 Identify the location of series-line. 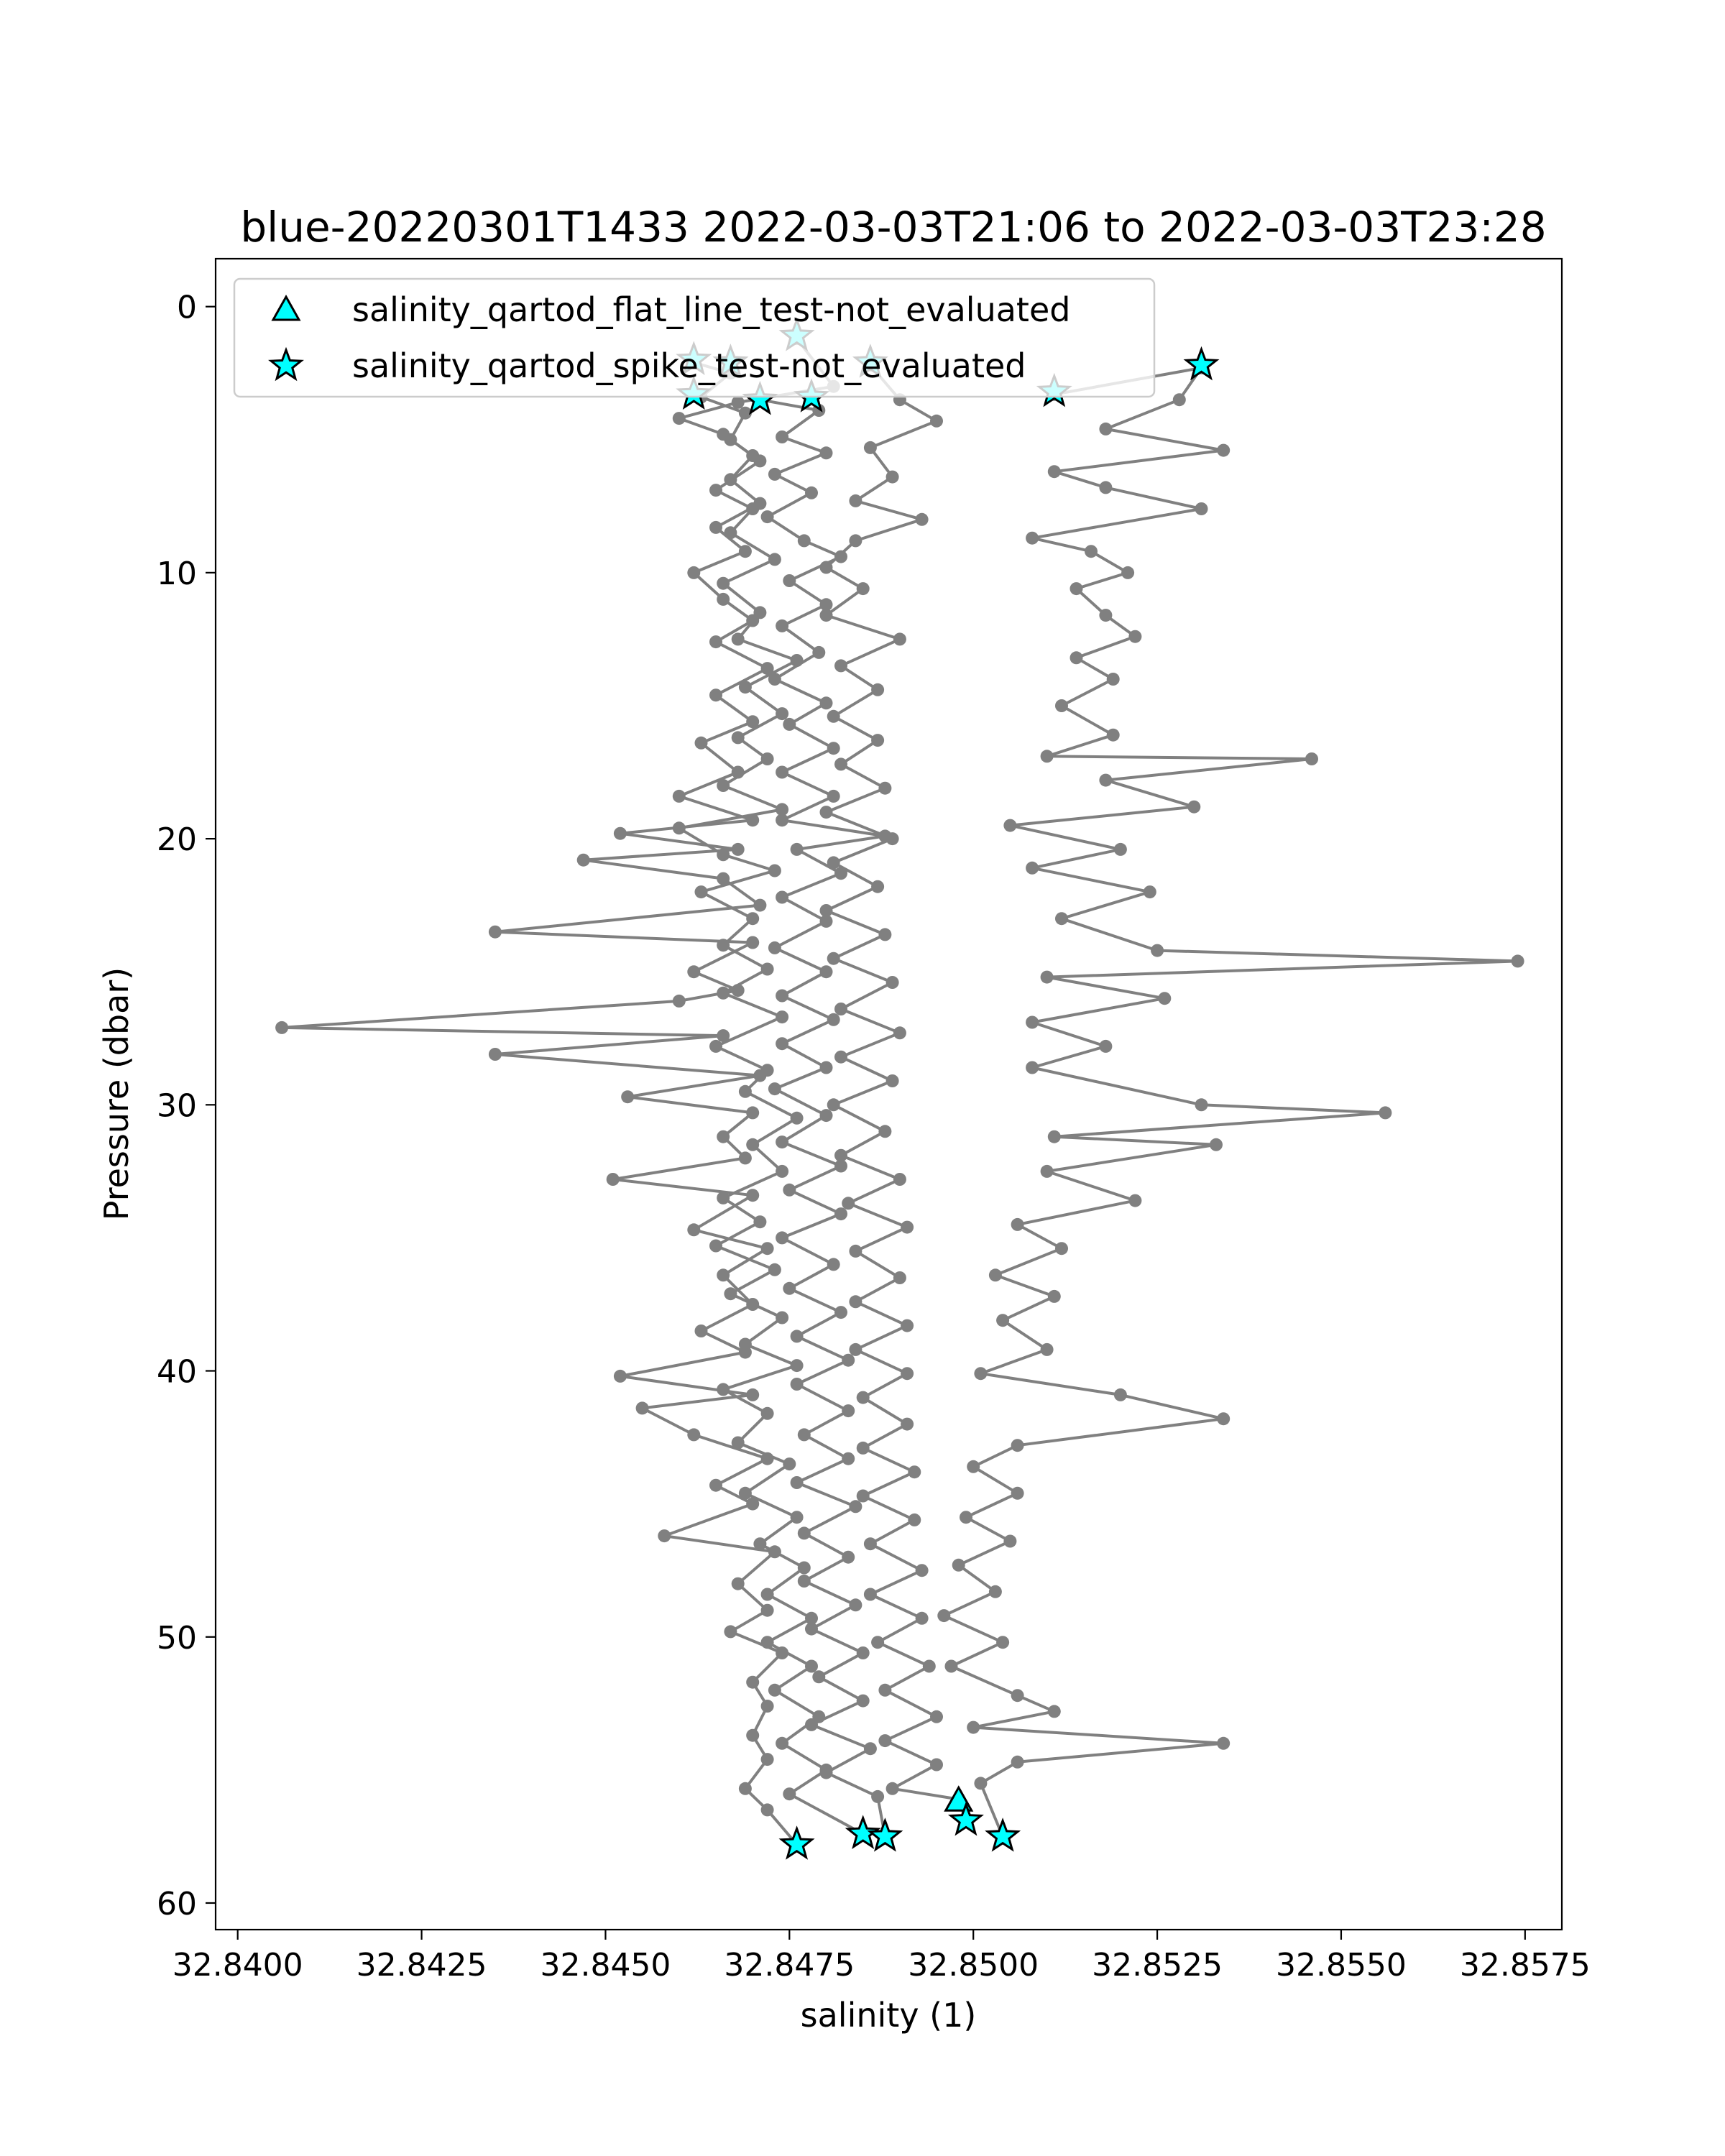
(823, 1117).